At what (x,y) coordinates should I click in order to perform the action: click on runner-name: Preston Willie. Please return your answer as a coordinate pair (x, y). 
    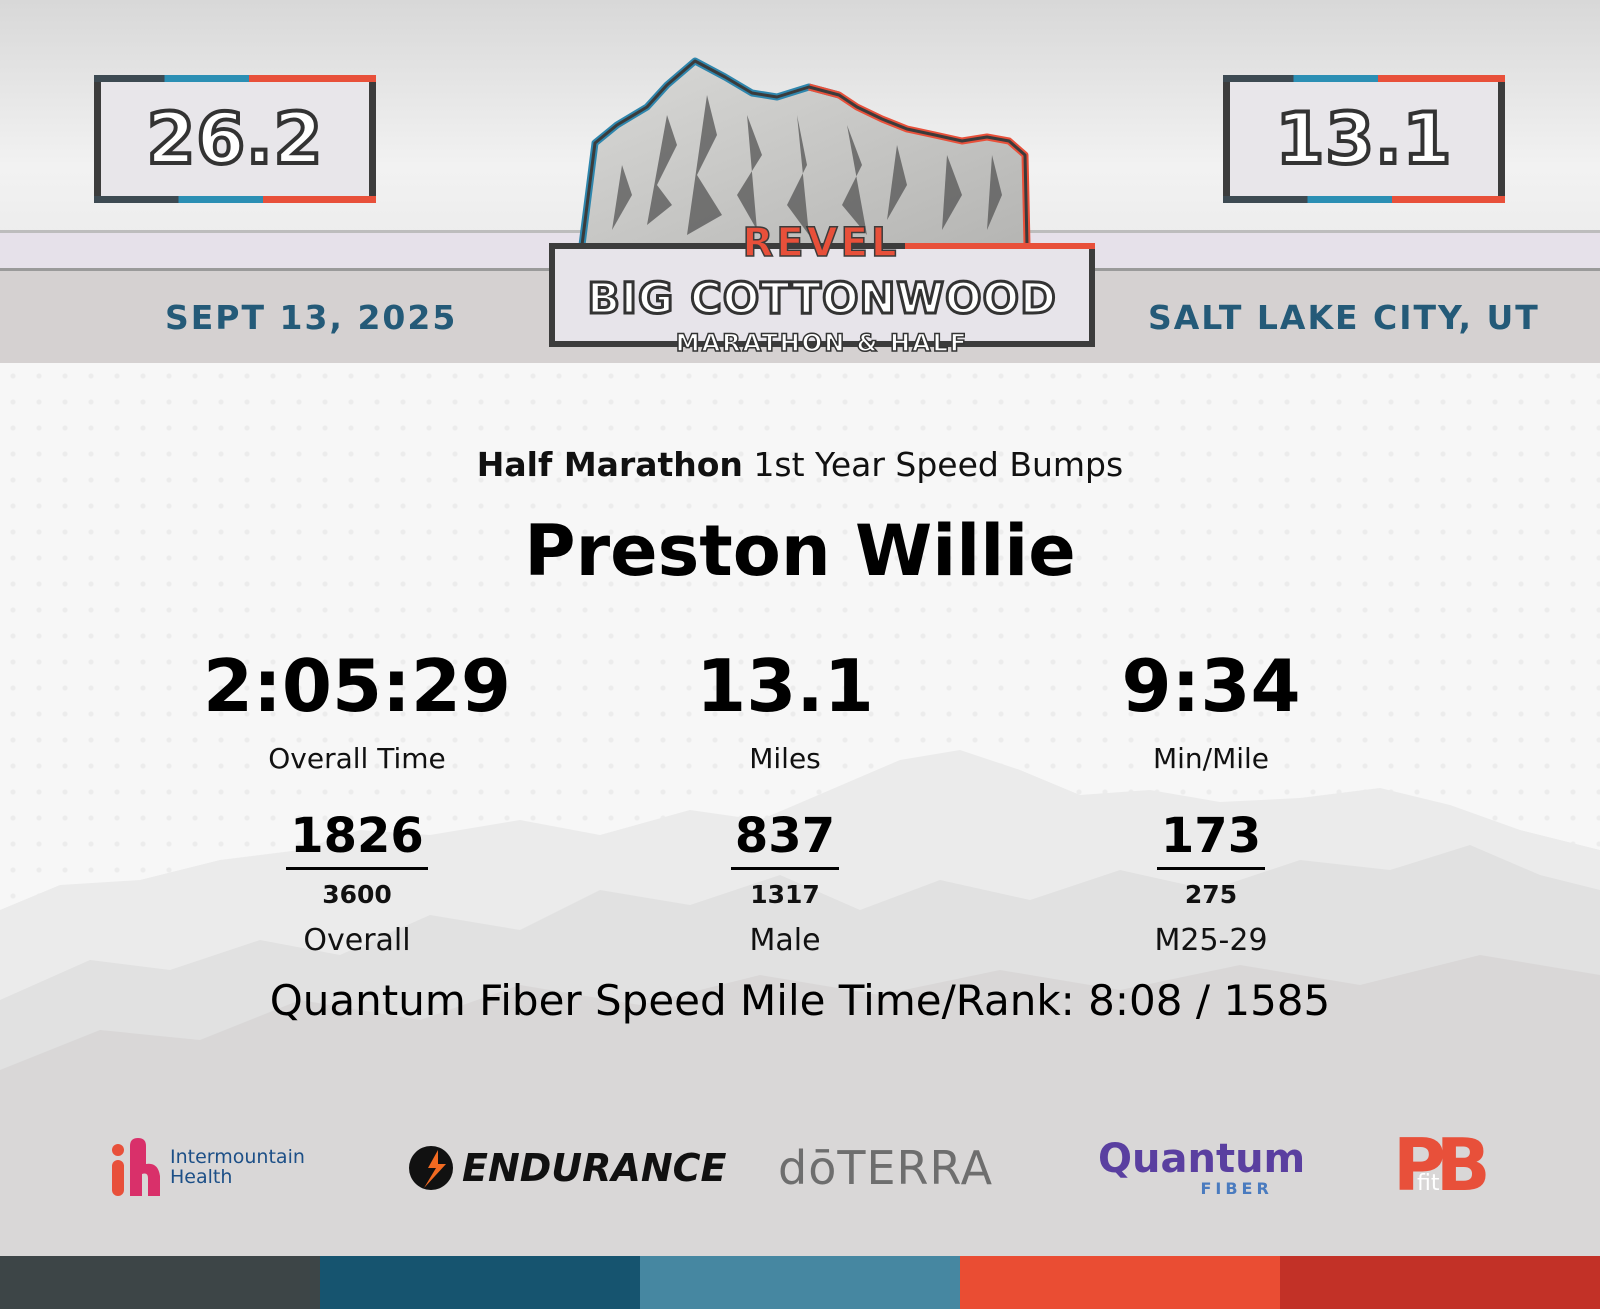
    Looking at the image, I should click on (800, 551).